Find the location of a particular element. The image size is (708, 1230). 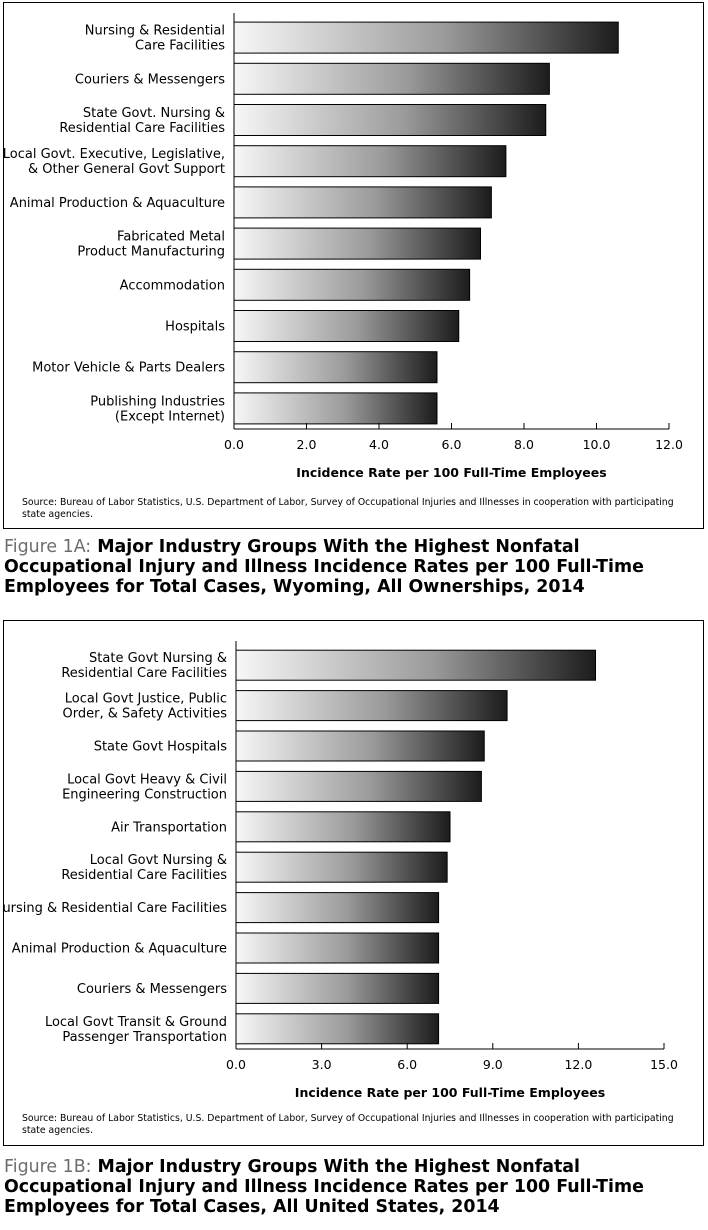

category-label-1a-2: Couriers & Messengers is located at coordinates (150, 79).